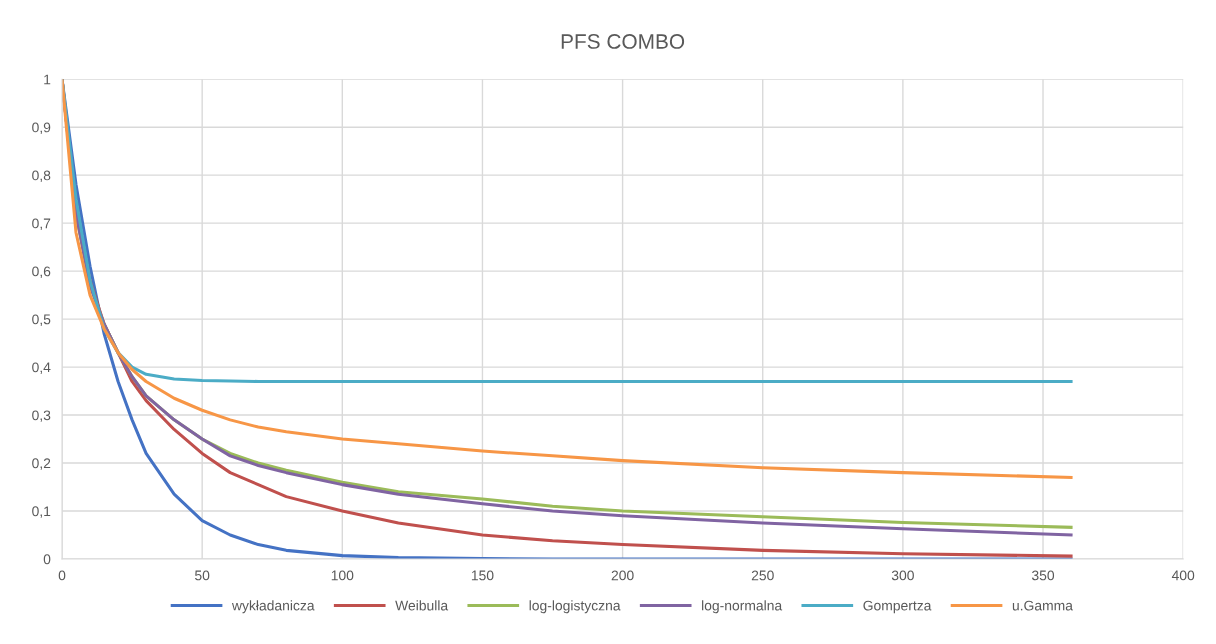 The height and width of the screenshot is (644, 1216). What do you see at coordinates (273, 607) in the screenshot?
I see `legend-label: wykładanicza` at bounding box center [273, 607].